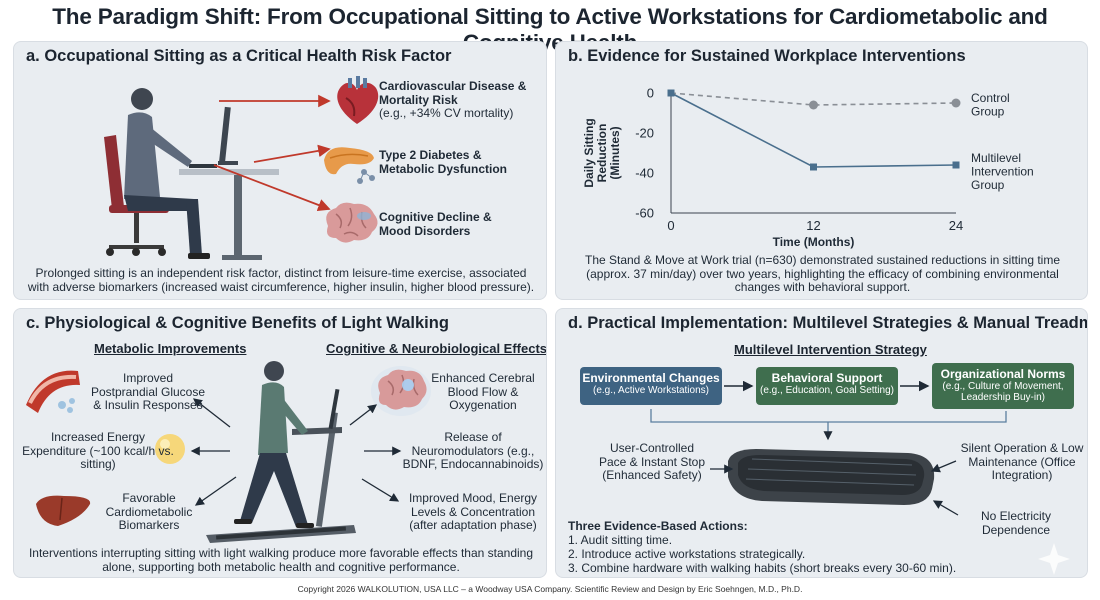 Image resolution: width=1100 pixels, height=600 pixels. What do you see at coordinates (401, 391) in the screenshot?
I see `glowing-brain-icon` at bounding box center [401, 391].